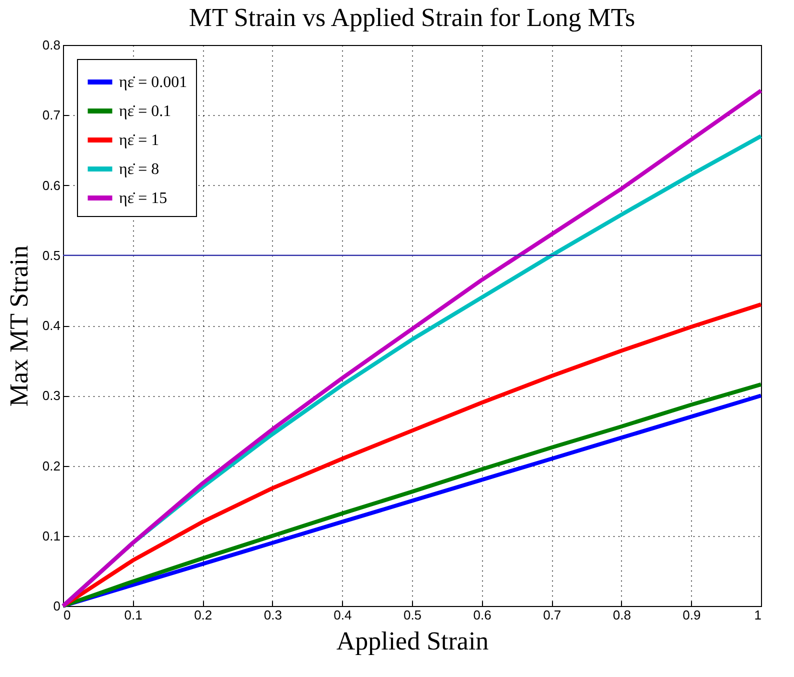 This screenshot has width=794, height=677. I want to click on legend-label: ηε̇ = 1, so click(139, 140).